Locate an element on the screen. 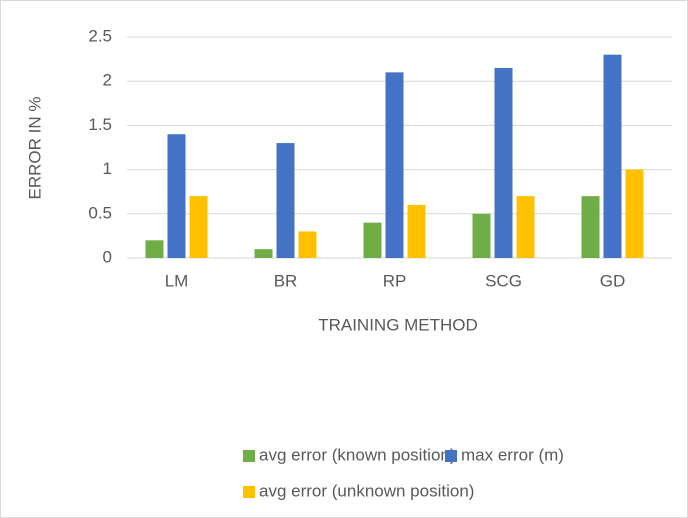 Image resolution: width=688 pixels, height=518 pixels. x-axis-label: TRAINING METHOD is located at coordinates (398, 324).